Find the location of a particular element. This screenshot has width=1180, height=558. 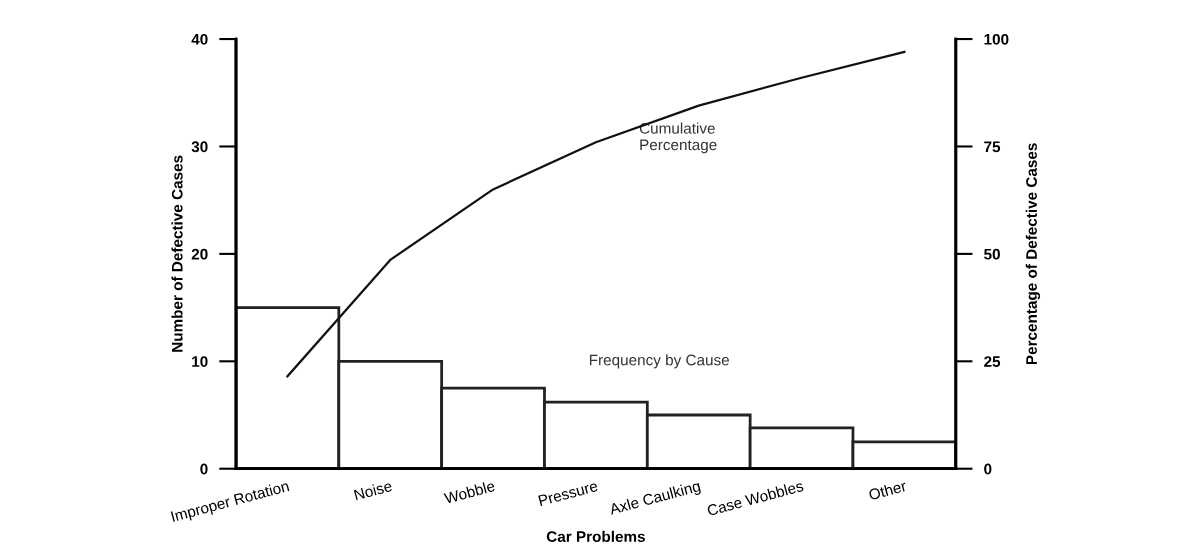

y-tick-label: 30 is located at coordinates (199, 147).